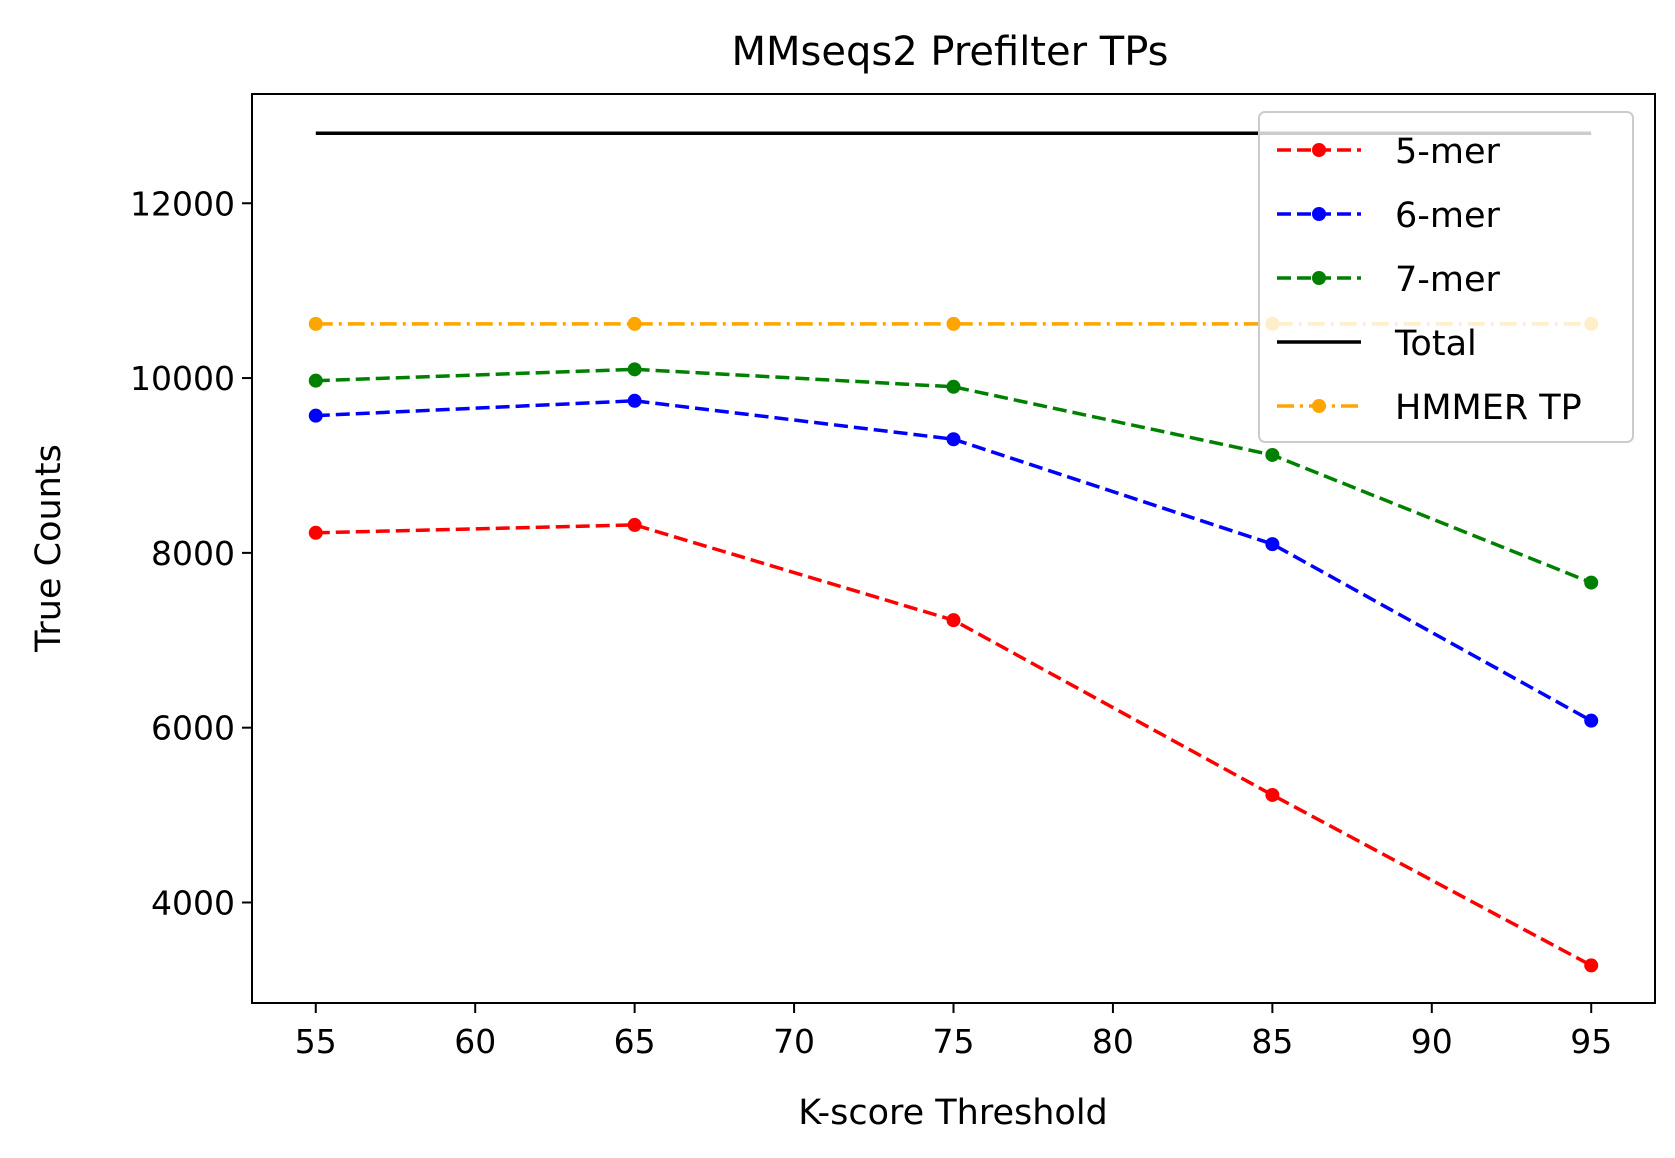 This screenshot has width=1675, height=1158. I want to click on x-tick-label: 75, so click(954, 1041).